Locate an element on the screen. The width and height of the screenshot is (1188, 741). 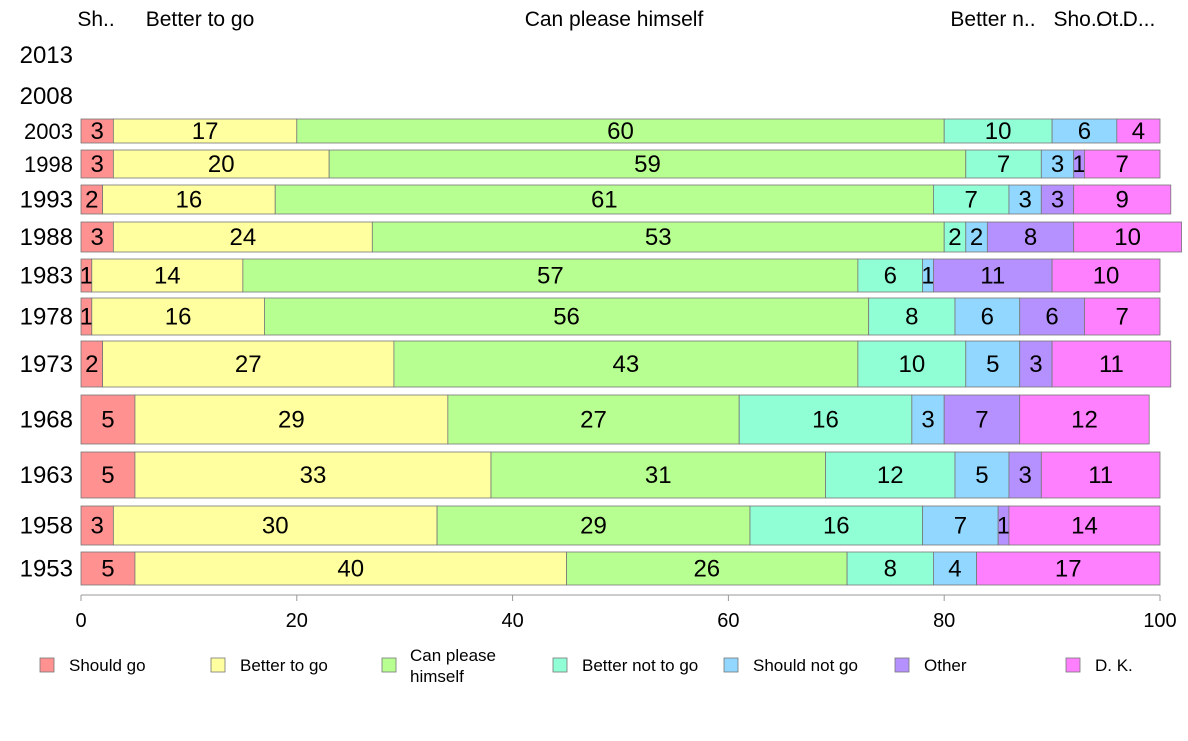
data-label: 12 is located at coordinates (1084, 420).